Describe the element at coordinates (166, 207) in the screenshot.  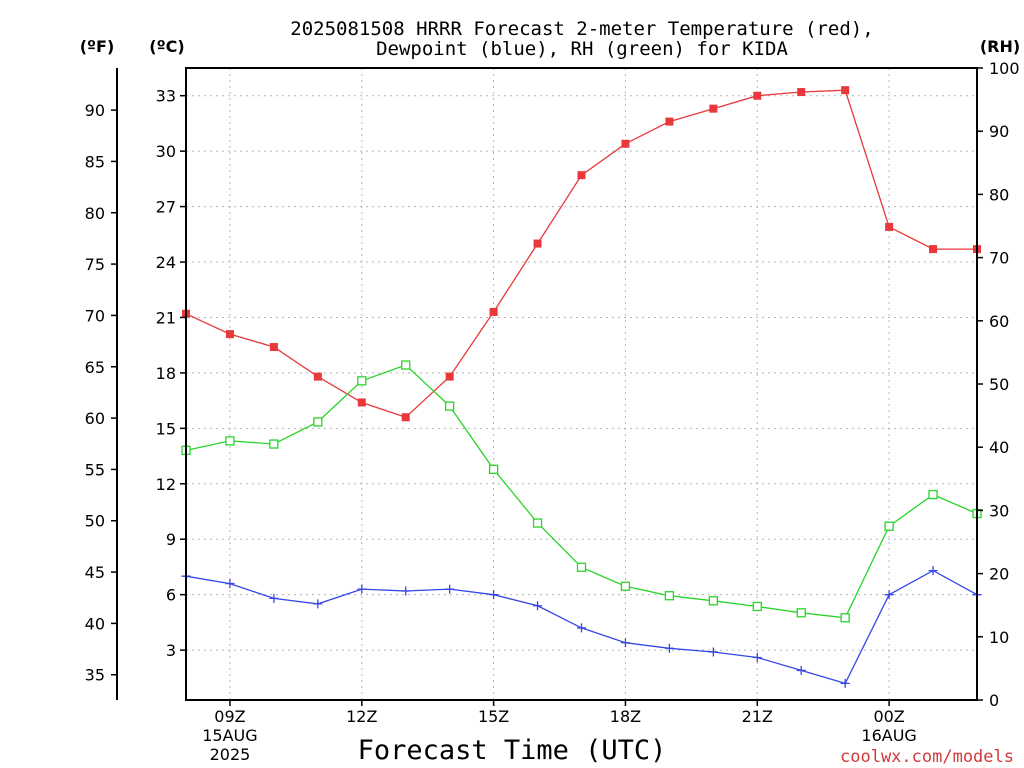
I see `celsius-tick-label: 27` at that location.